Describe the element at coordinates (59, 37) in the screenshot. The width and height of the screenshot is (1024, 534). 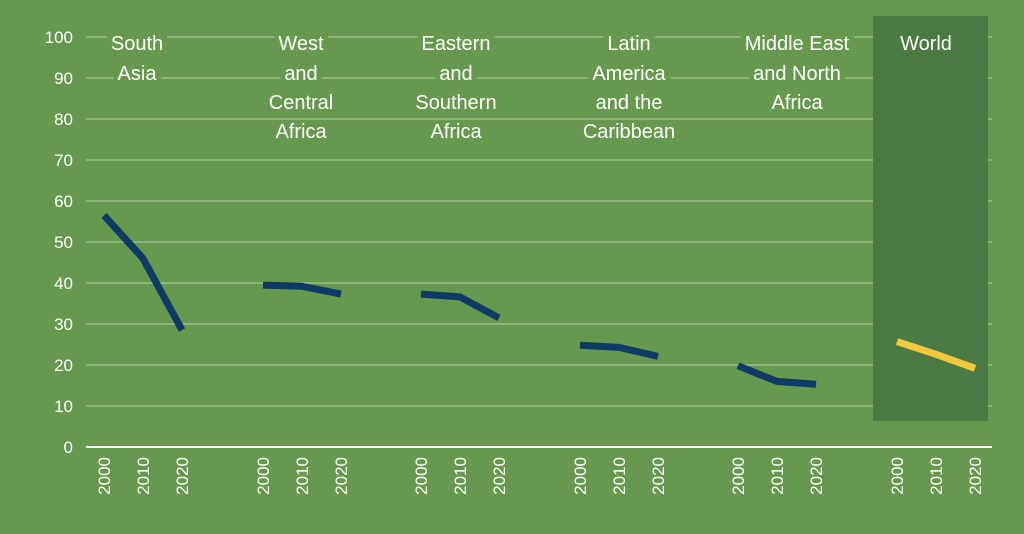
I see `y-tick-label: 100` at that location.